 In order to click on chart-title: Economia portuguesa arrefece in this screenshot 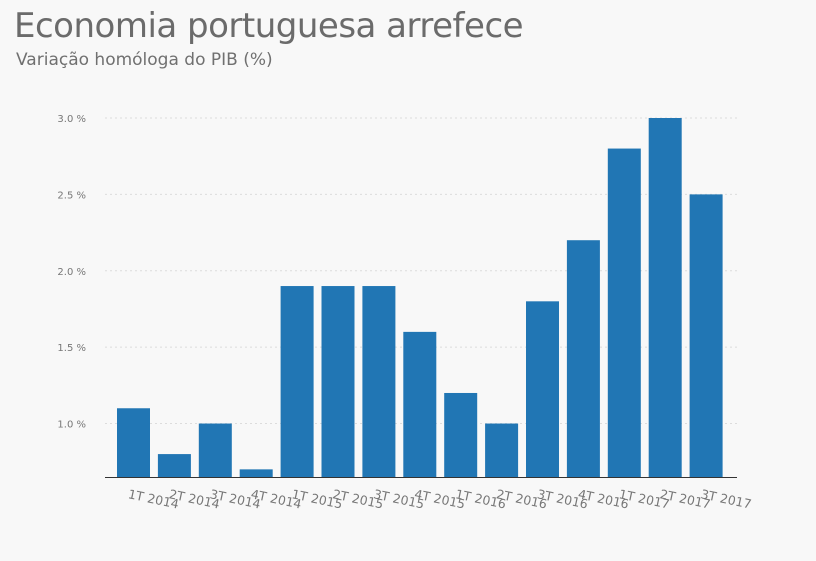, I will do `click(269, 26)`.